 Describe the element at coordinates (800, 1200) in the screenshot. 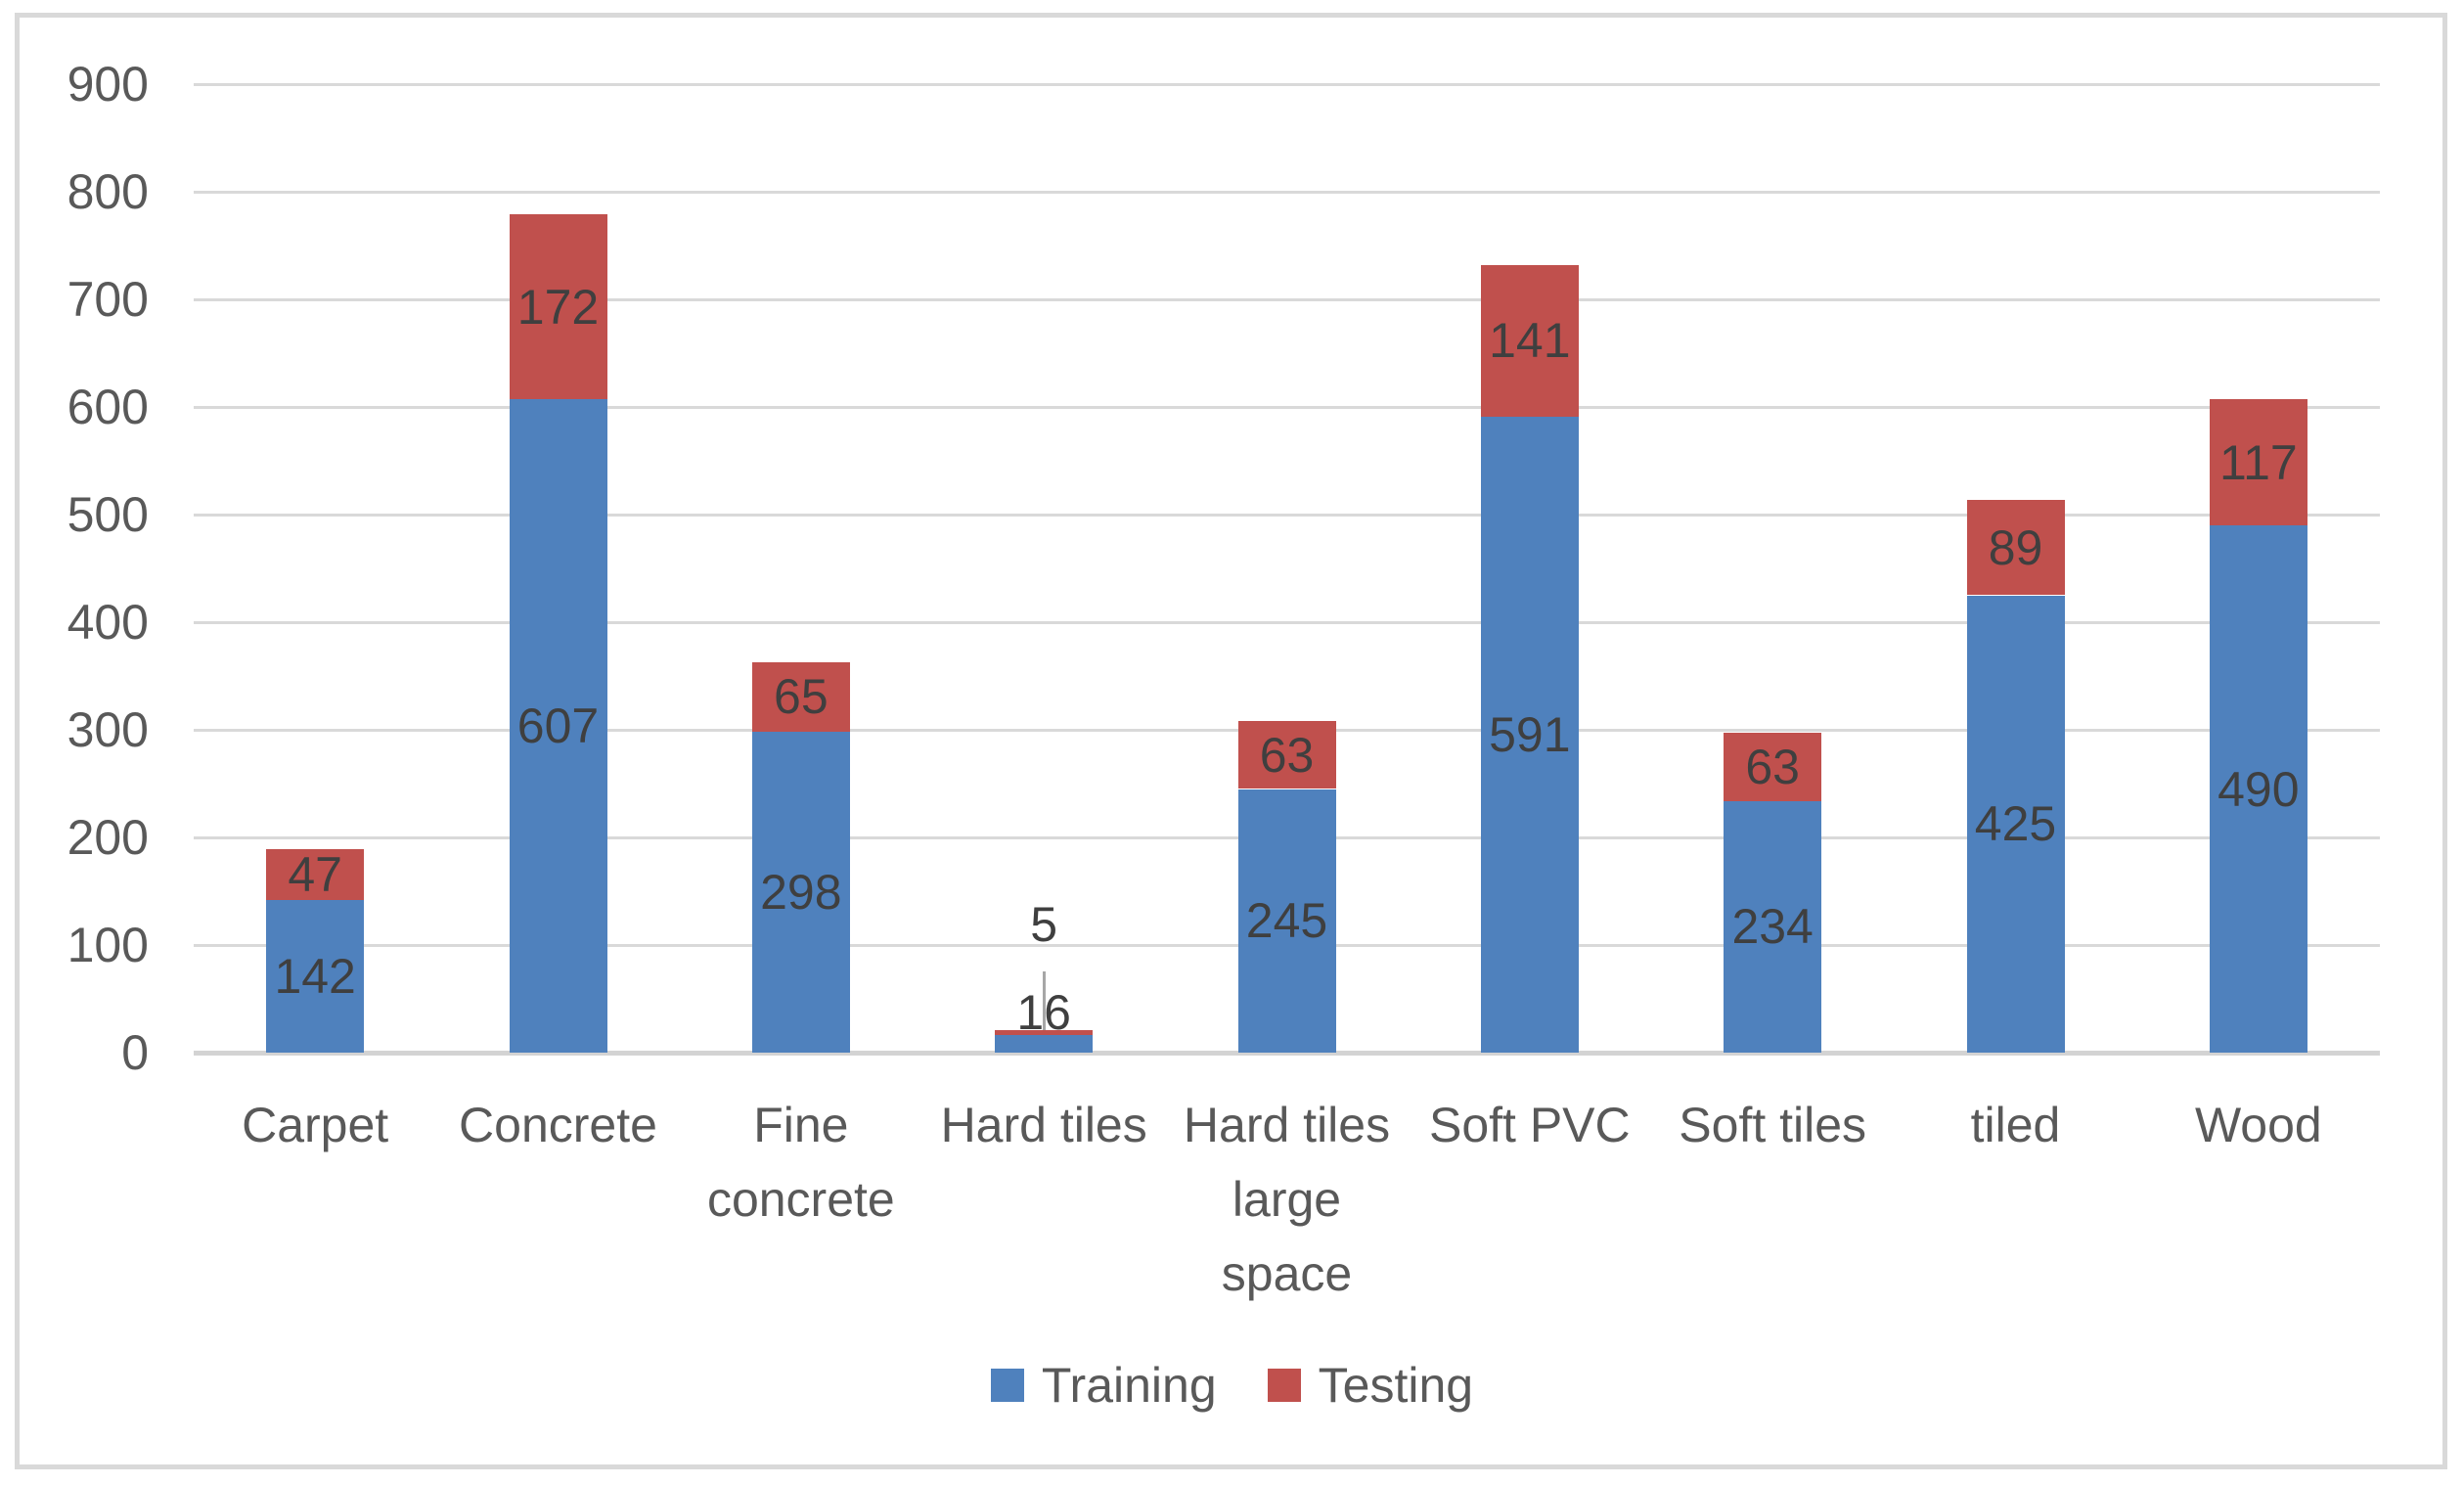

I see `x-category-label-line: concrete` at that location.